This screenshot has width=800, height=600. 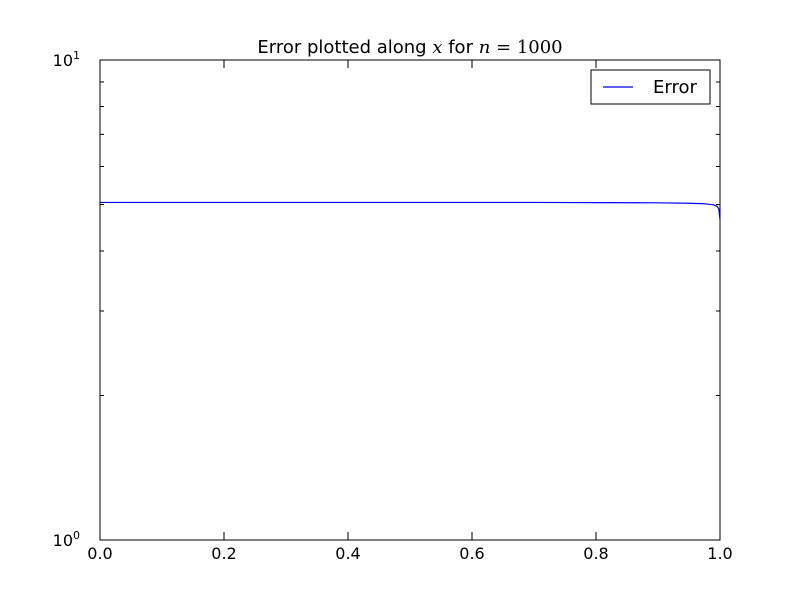 I want to click on y-tick-label-high: 101, so click(x=66, y=59).